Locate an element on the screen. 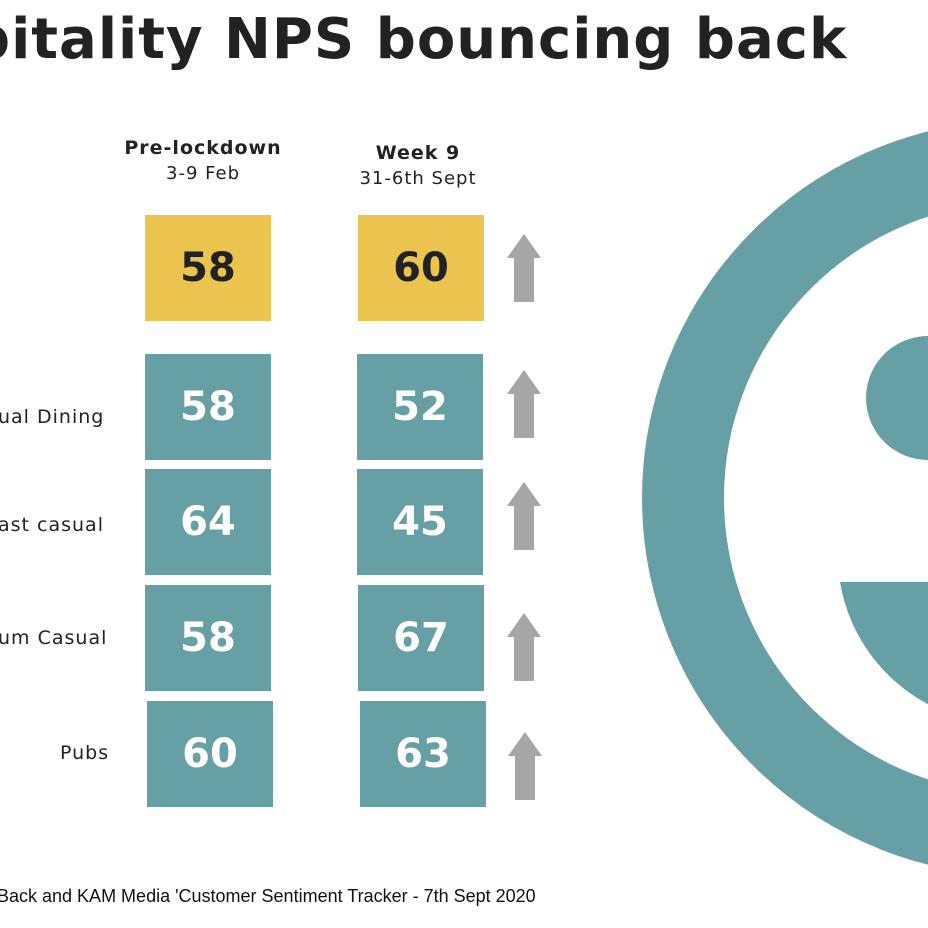 This screenshot has width=928, height=928. pubs-pre-value: 60 is located at coordinates (210, 754).